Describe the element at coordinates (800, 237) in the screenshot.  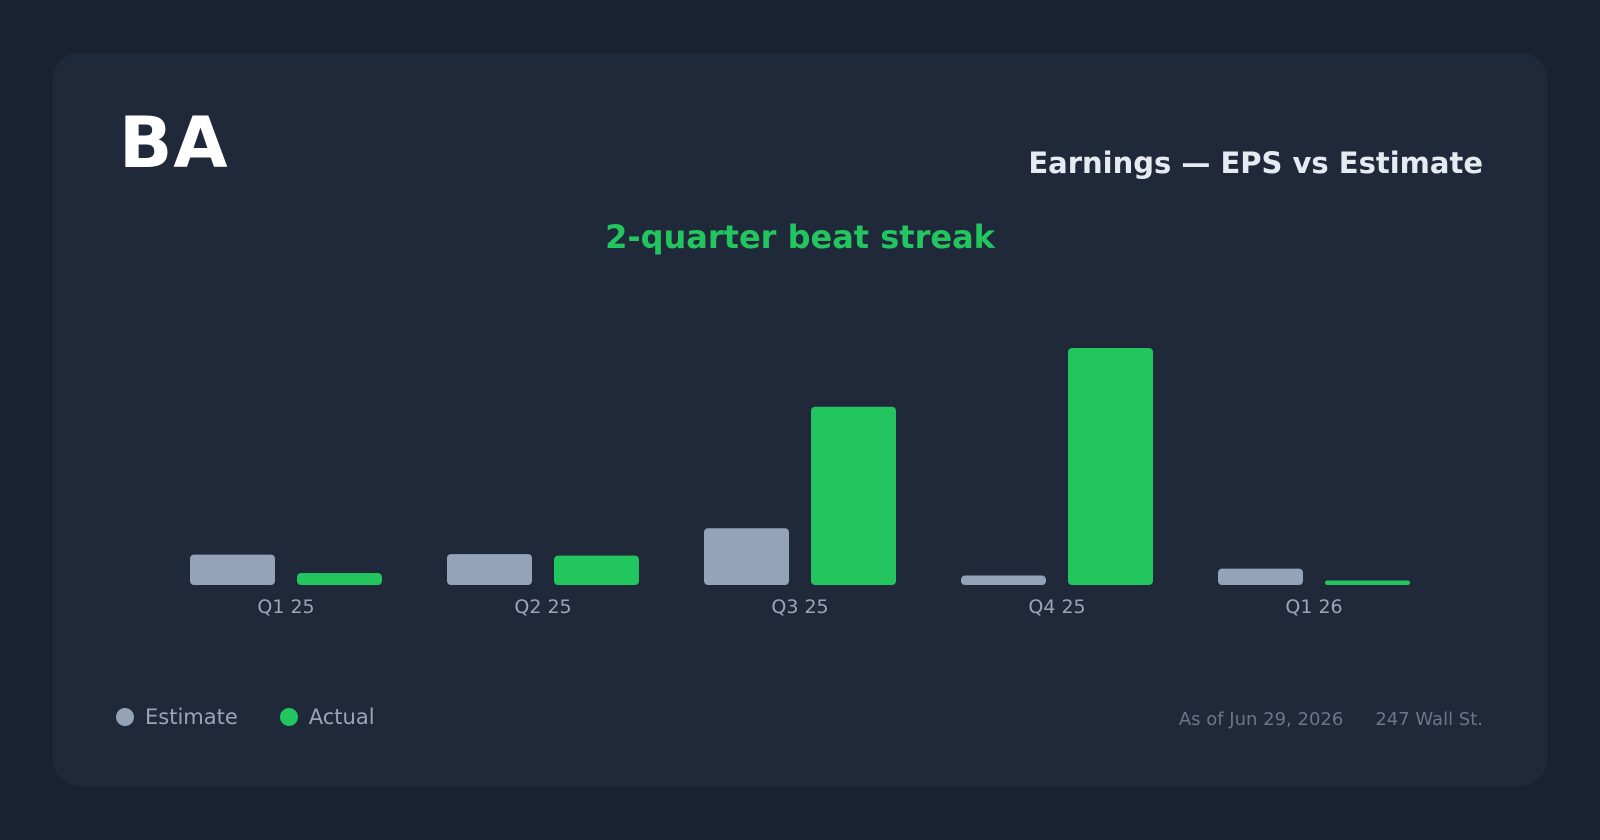
I see `beat-streak-subtitle: 2-quarter beat streak` at that location.